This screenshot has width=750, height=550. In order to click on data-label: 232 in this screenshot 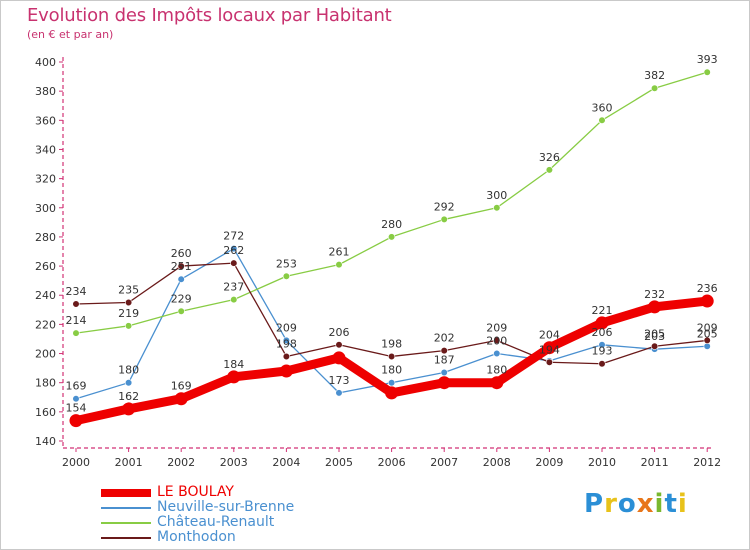, I will do `click(654, 294)`.